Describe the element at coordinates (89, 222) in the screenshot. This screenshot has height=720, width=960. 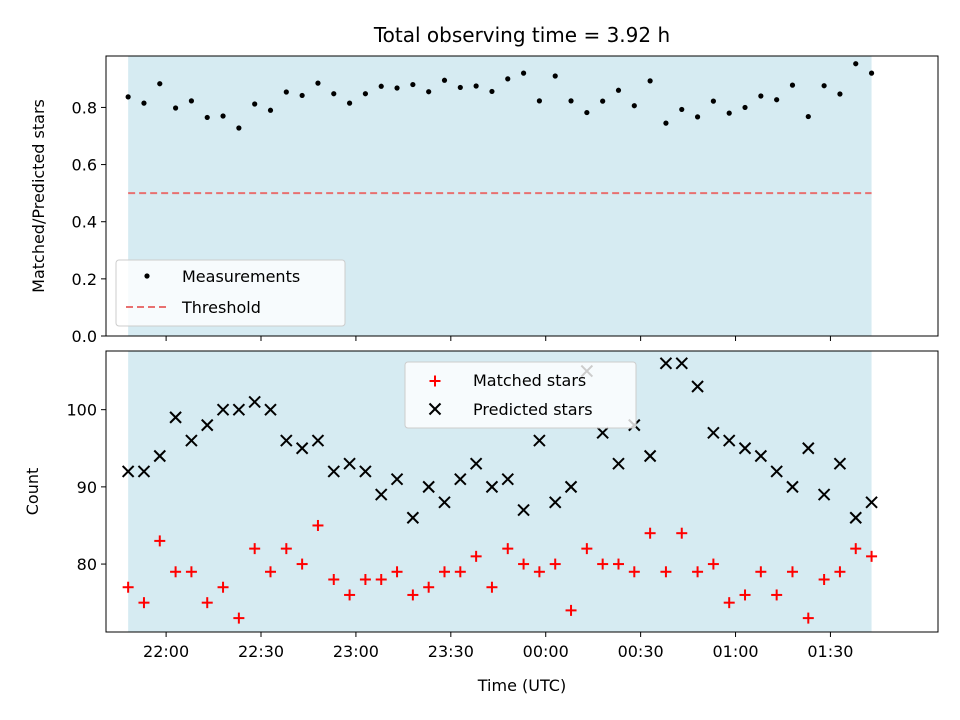
I see `ratio-y-ticks: 0.0 0.2 0.4 0.6 0.8` at that location.